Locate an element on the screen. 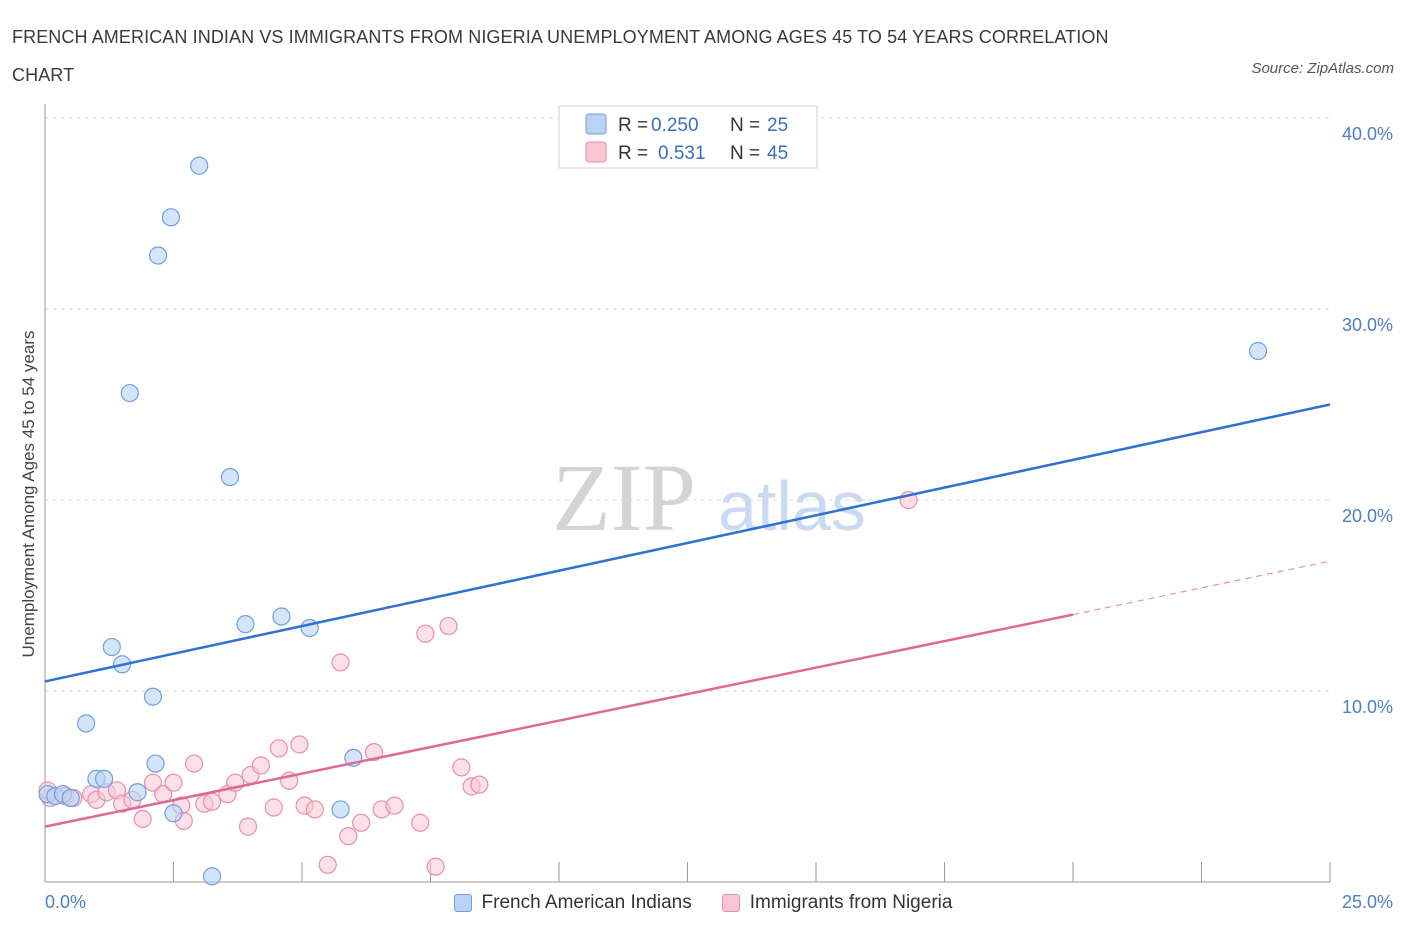  y-tick-label-1: 20.0% is located at coordinates (1367, 516).